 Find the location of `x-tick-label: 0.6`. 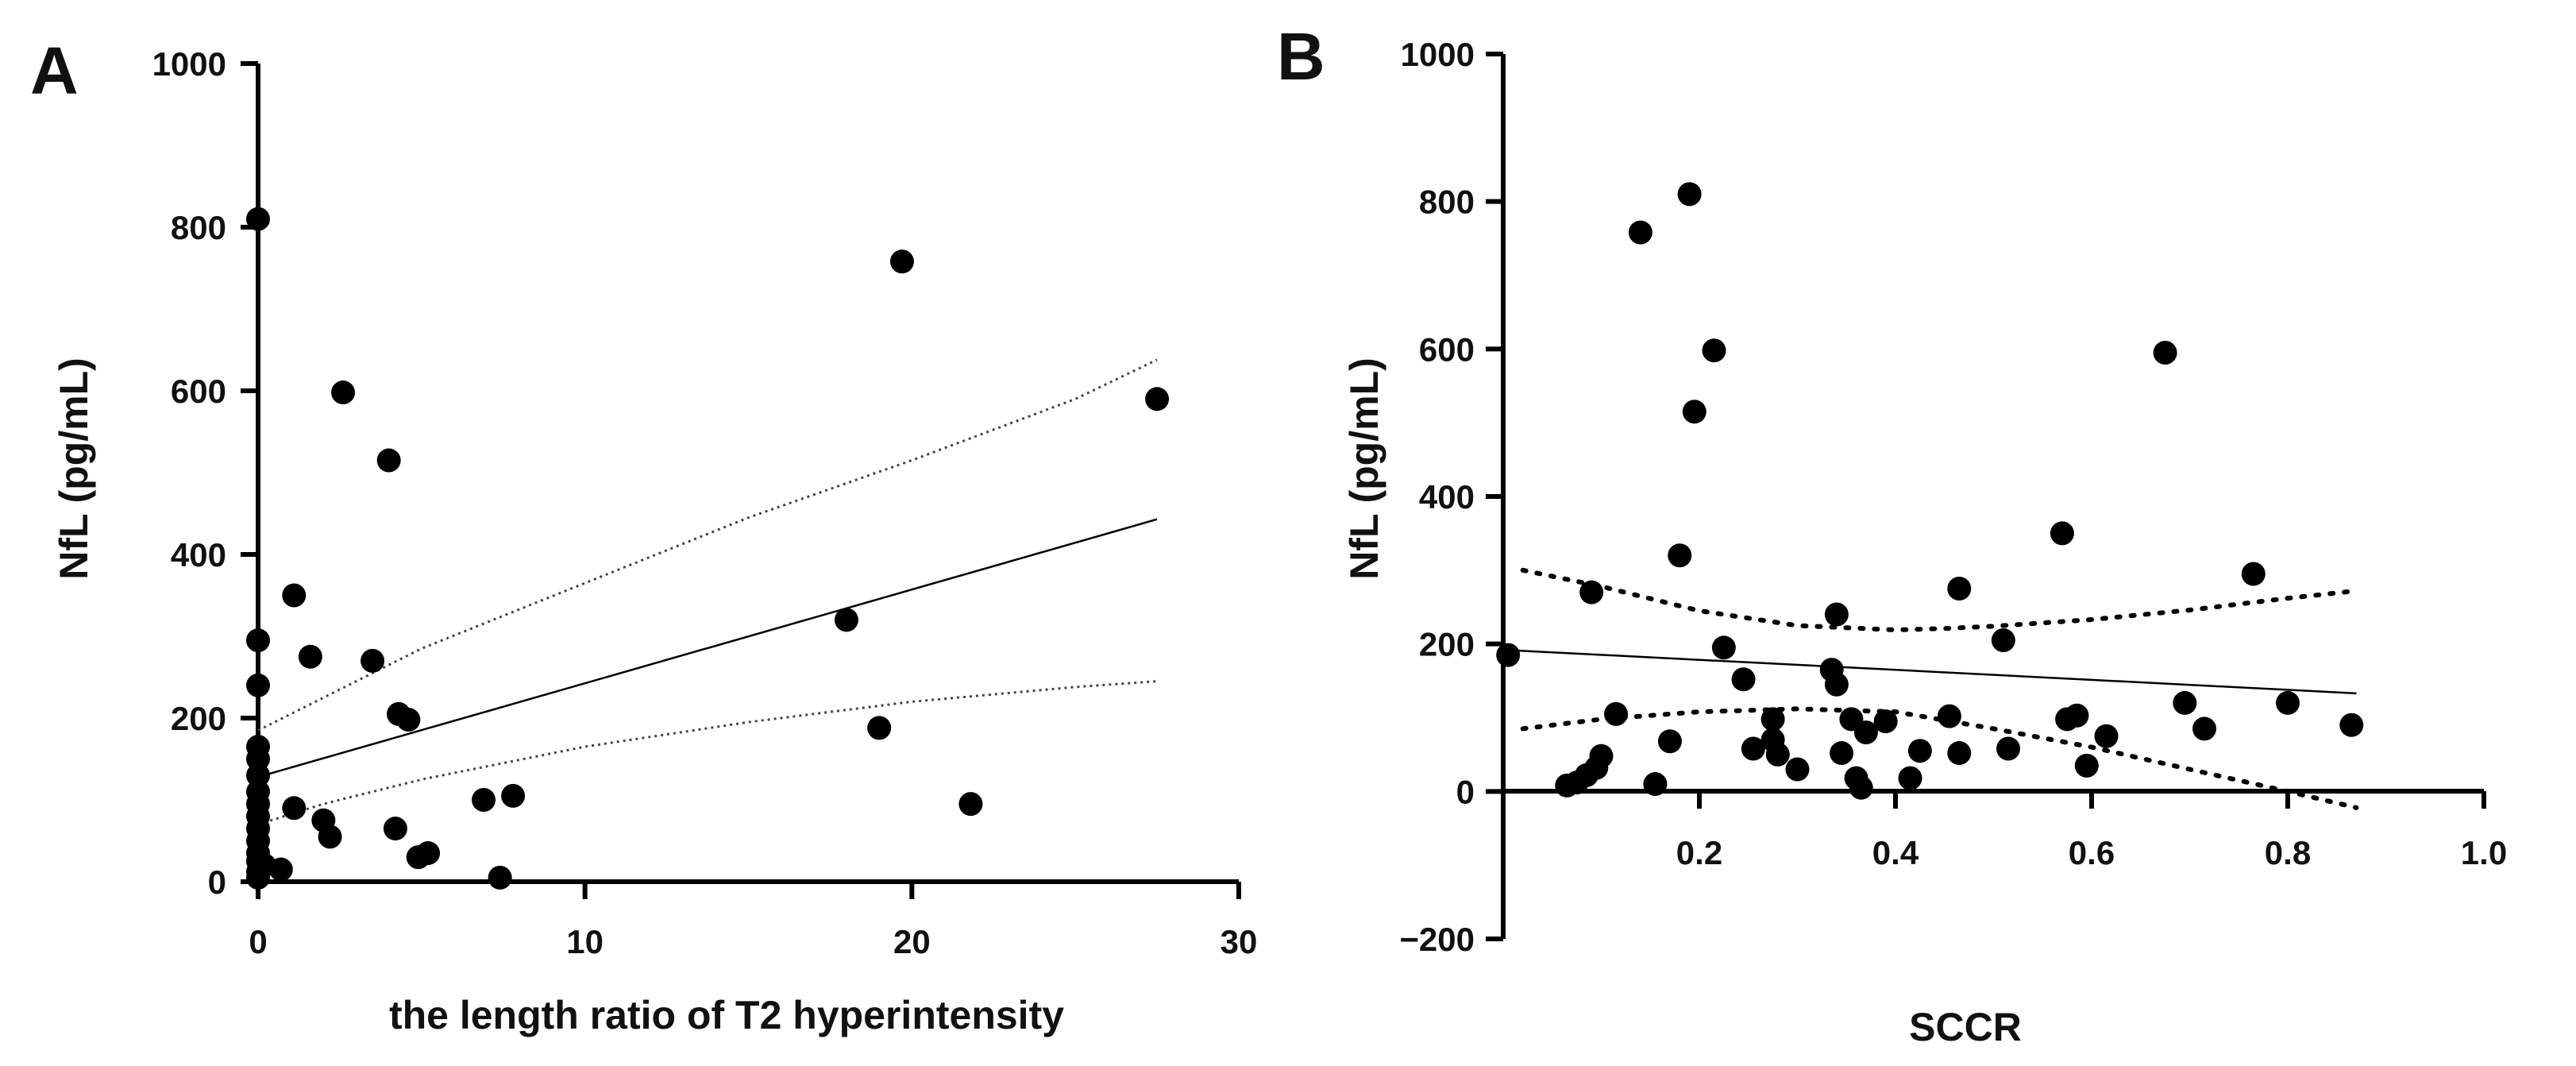

x-tick-label: 0.6 is located at coordinates (2092, 852).